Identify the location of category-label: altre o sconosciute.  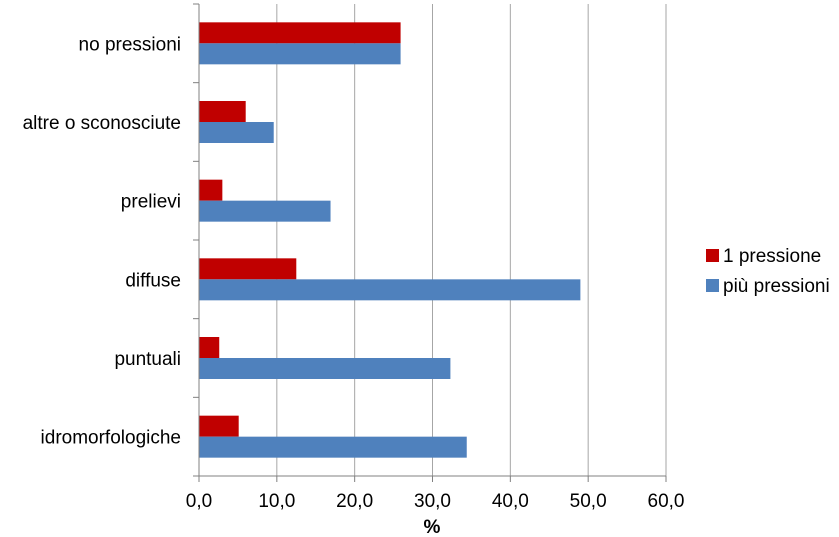
(102, 123).